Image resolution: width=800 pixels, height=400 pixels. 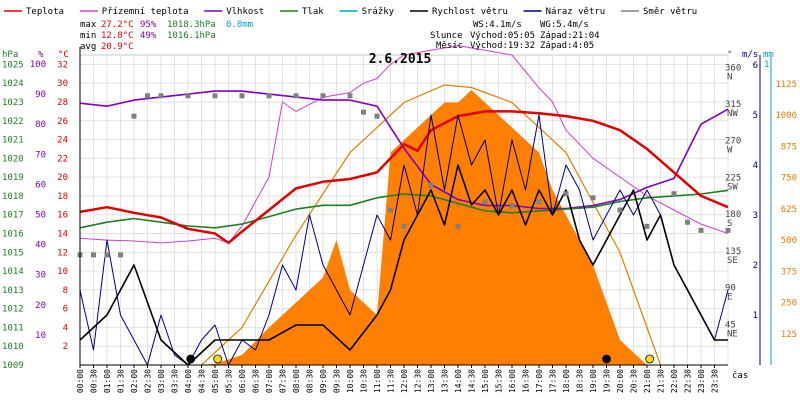 What do you see at coordinates (13, 310) in the screenshot?
I see `hpa-tick-label: 1012` at bounding box center [13, 310].